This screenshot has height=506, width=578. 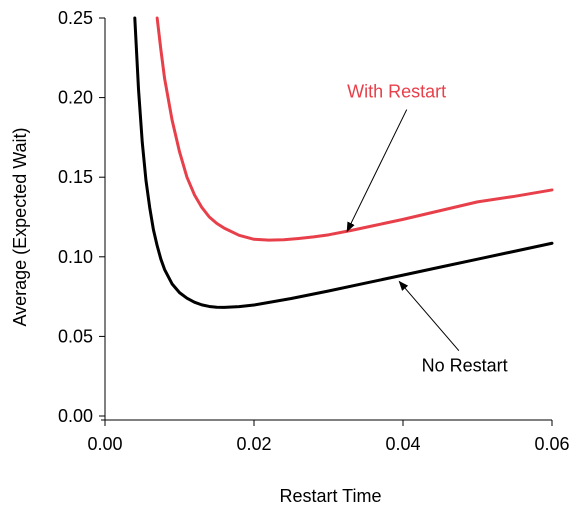 What do you see at coordinates (75, 336) in the screenshot?
I see `y-tick-label: 0.05` at bounding box center [75, 336].